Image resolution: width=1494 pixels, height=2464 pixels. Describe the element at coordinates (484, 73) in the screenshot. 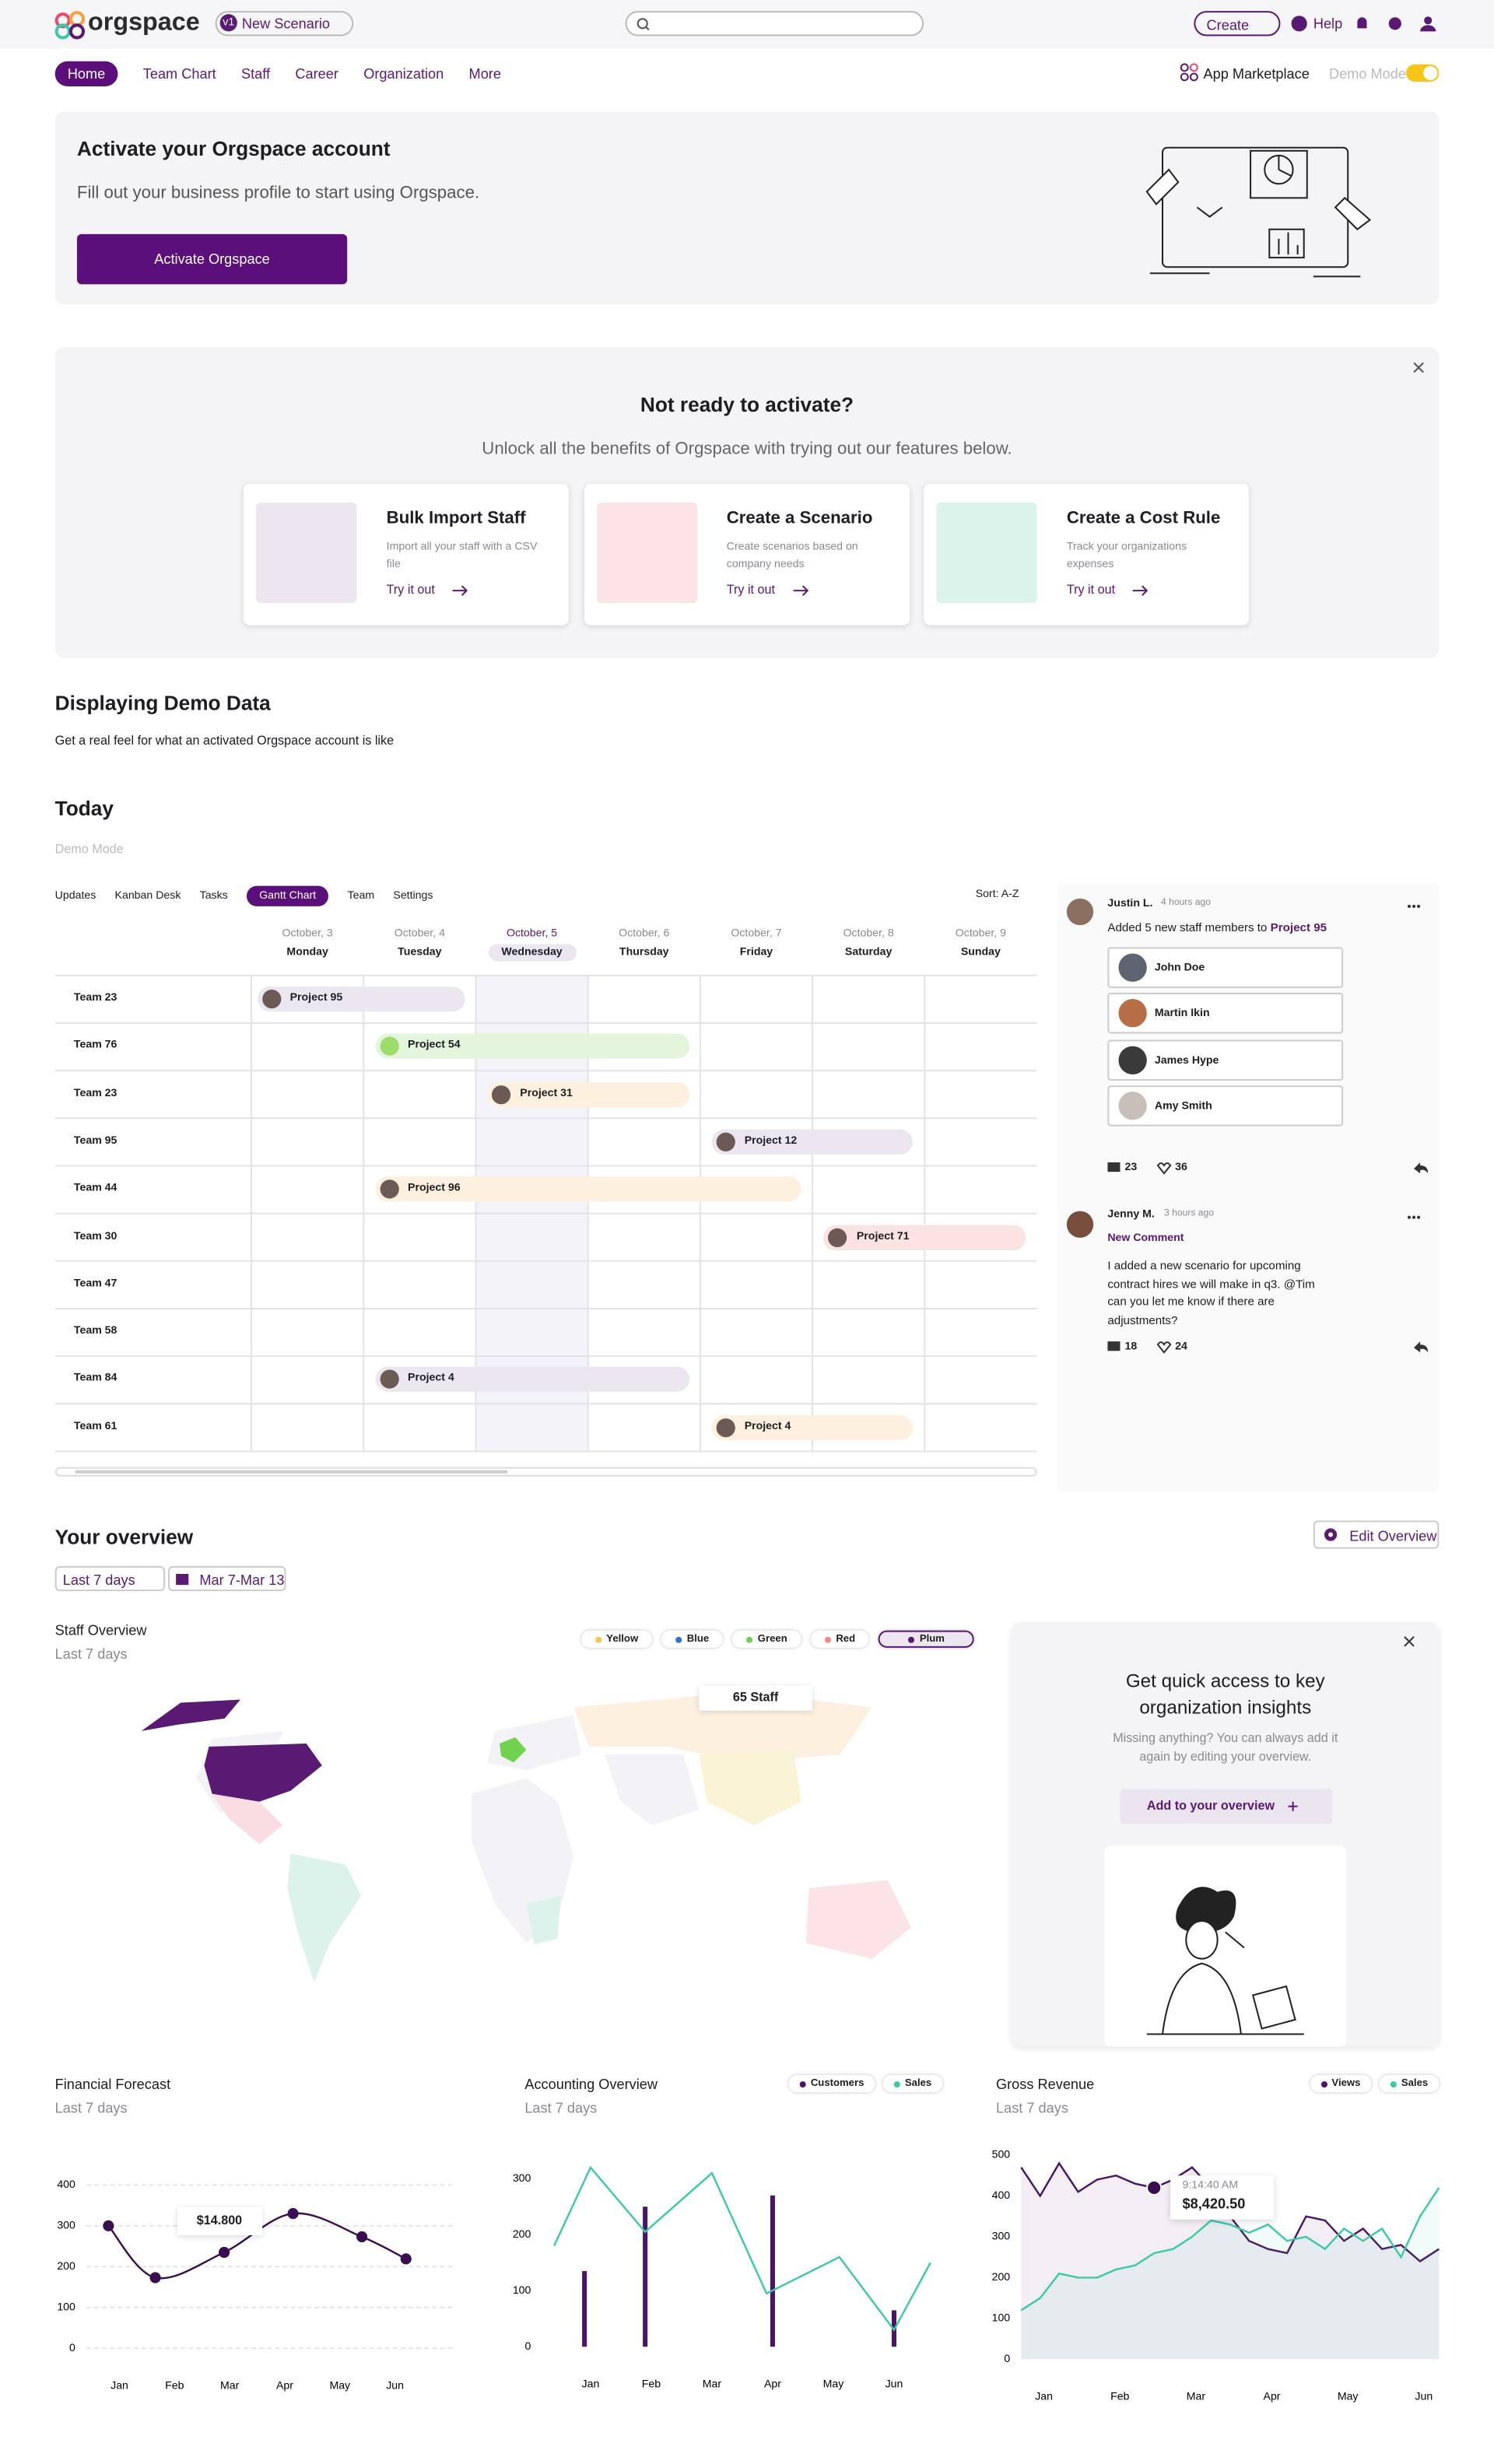

I see `nav-tab: More` at that location.